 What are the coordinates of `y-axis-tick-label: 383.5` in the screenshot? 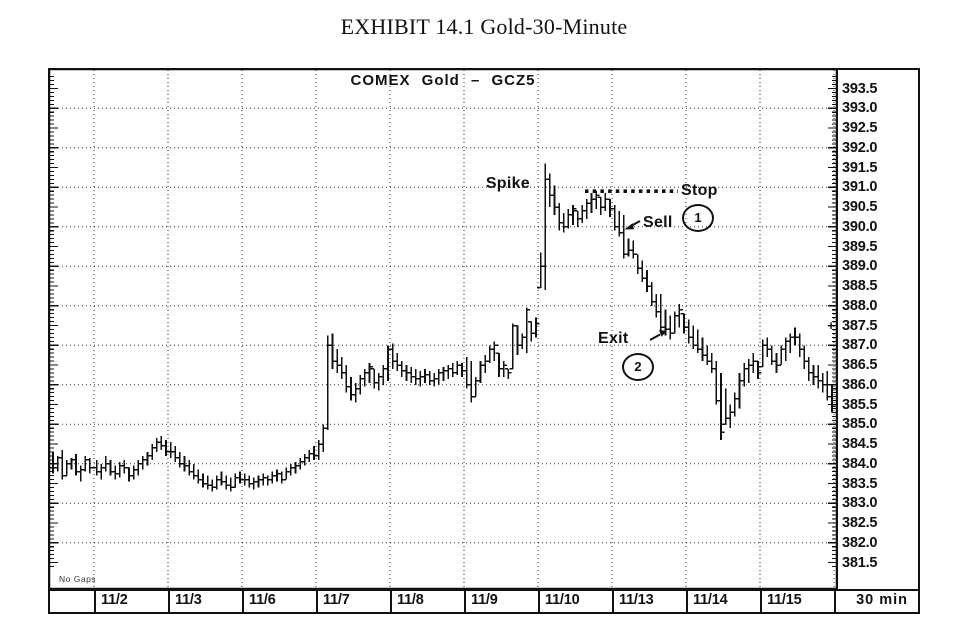 It's located at (860, 483).